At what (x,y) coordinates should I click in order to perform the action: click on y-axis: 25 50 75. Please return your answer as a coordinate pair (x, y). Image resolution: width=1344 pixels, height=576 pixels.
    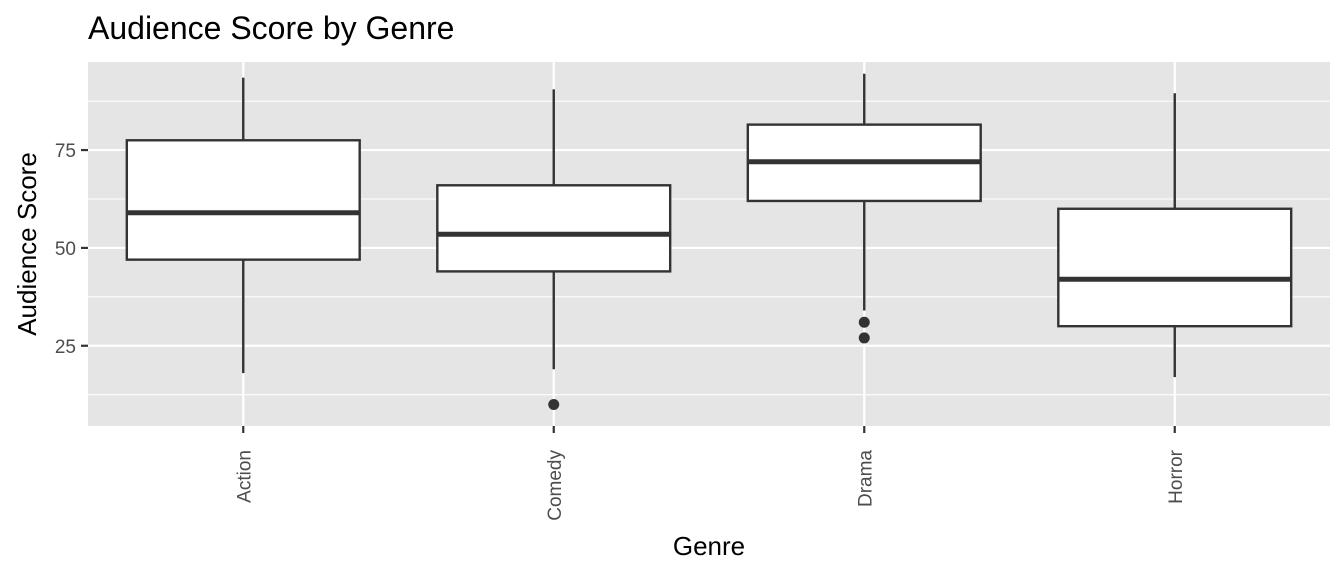
    Looking at the image, I should click on (71, 249).